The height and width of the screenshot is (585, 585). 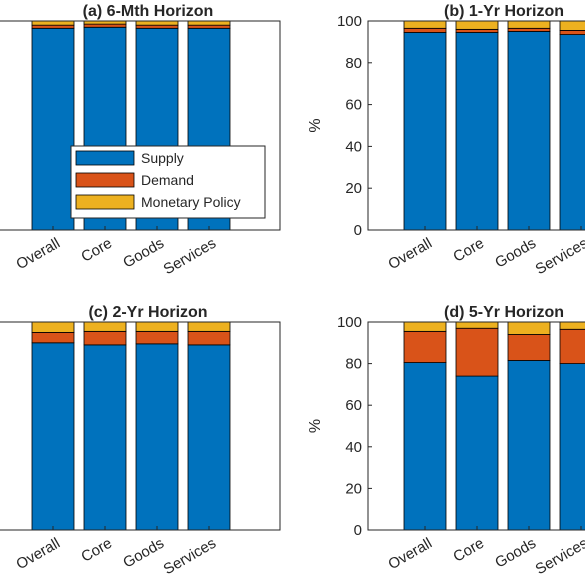 What do you see at coordinates (105, 180) in the screenshot?
I see `legend-swatch-demand` at bounding box center [105, 180].